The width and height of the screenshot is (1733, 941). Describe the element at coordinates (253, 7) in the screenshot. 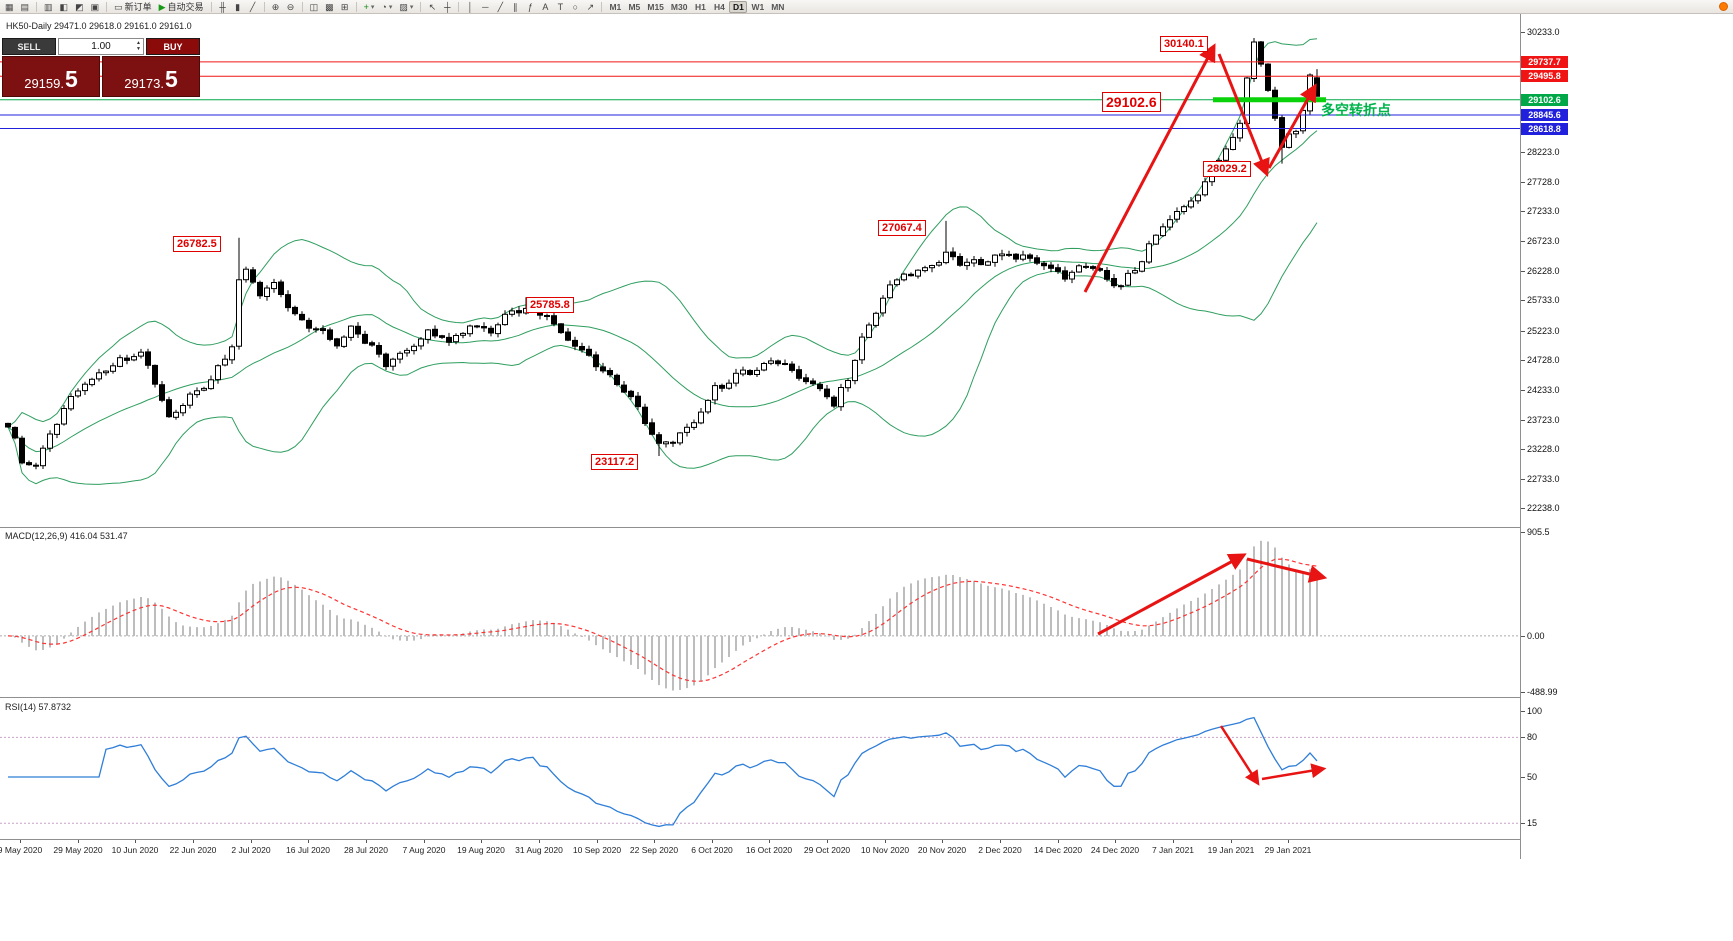

I see `line-chart-button: ╱` at that location.